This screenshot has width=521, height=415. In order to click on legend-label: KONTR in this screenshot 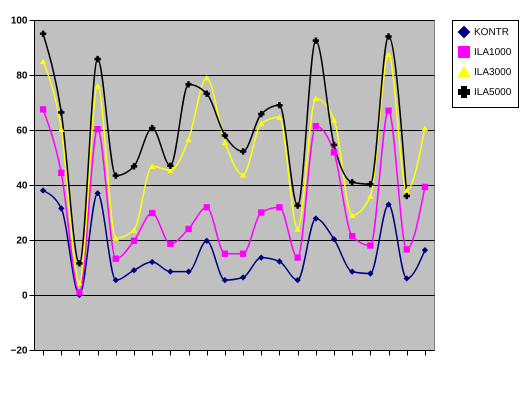, I will do `click(491, 32)`.